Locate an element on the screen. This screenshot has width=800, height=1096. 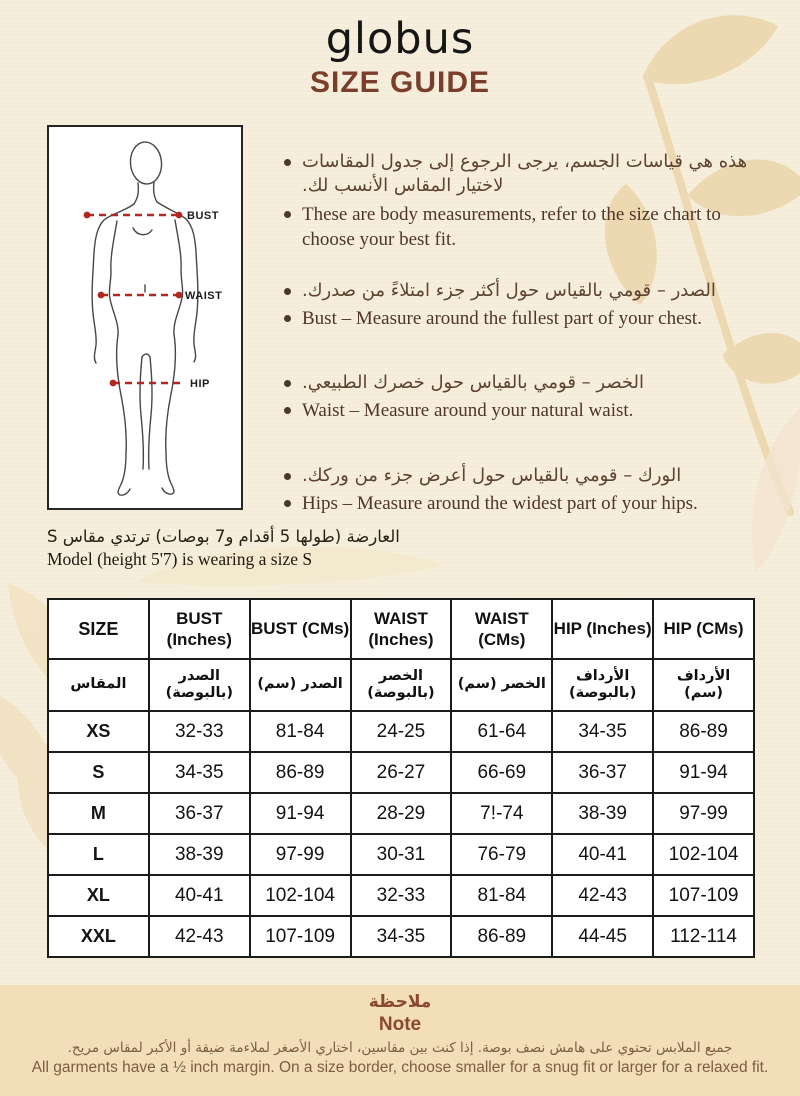
column-header-ar: الصدر (سم) is located at coordinates (300, 685).